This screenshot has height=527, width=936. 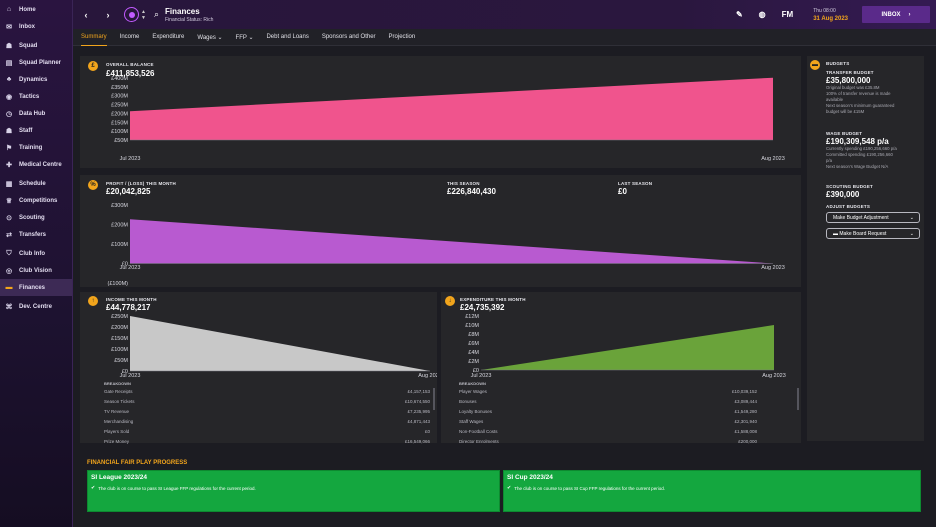 I want to click on y-tick-label: £200M, so click(x=119, y=226).